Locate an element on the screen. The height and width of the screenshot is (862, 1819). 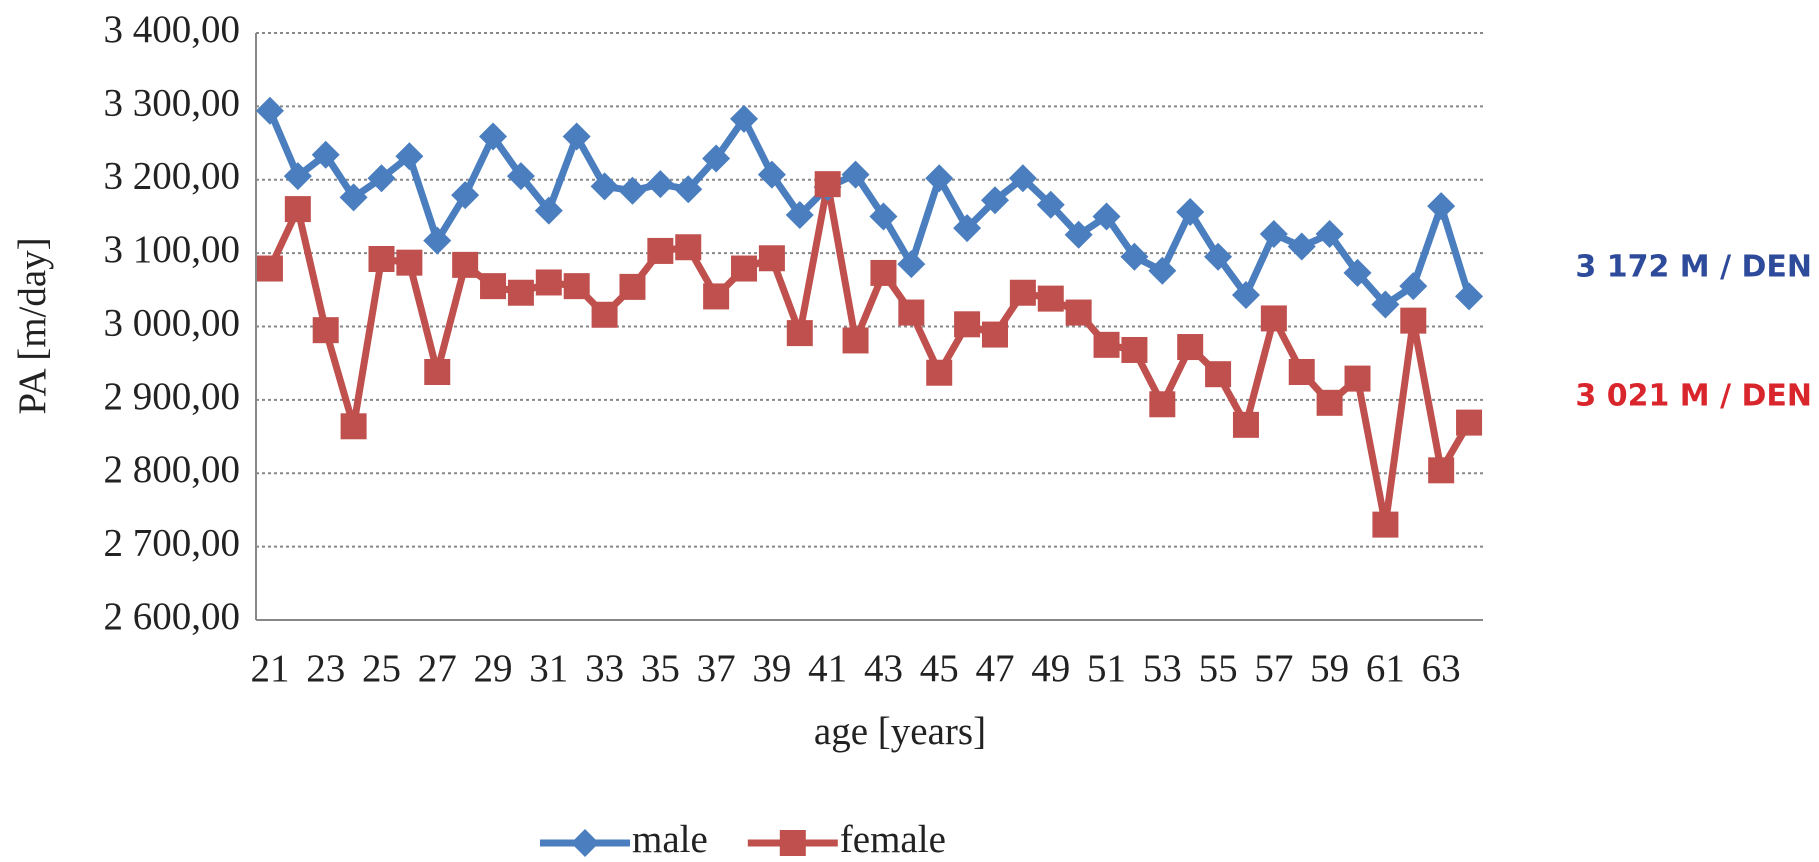
annotation: 3 021 M / DEN is located at coordinates (1693, 395).